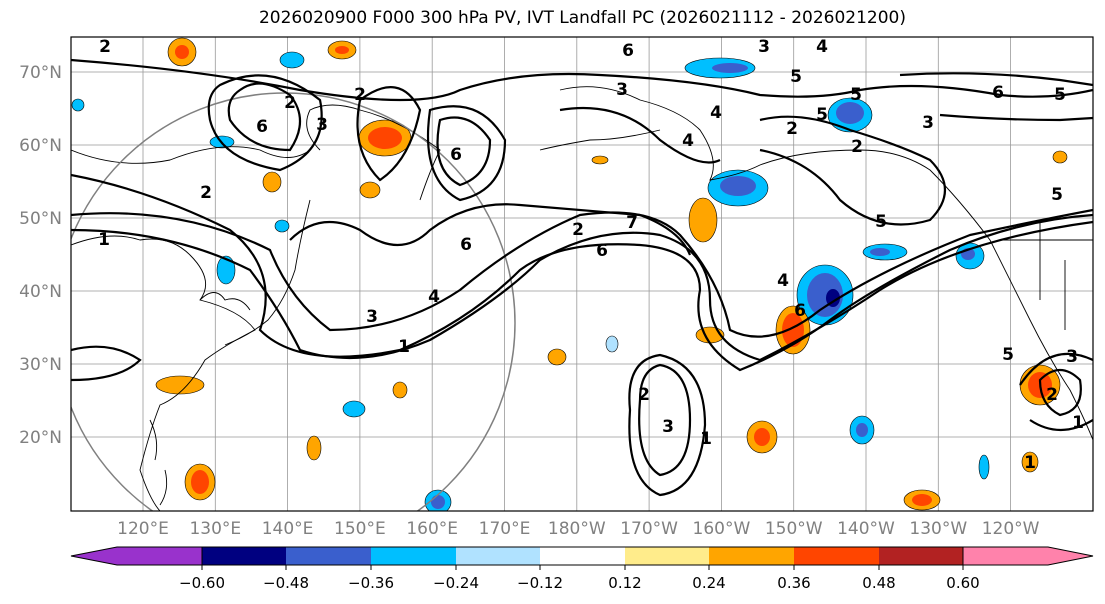  What do you see at coordinates (1028, 556) in the screenshot?
I see `colorbar-extend-high` at bounding box center [1028, 556].